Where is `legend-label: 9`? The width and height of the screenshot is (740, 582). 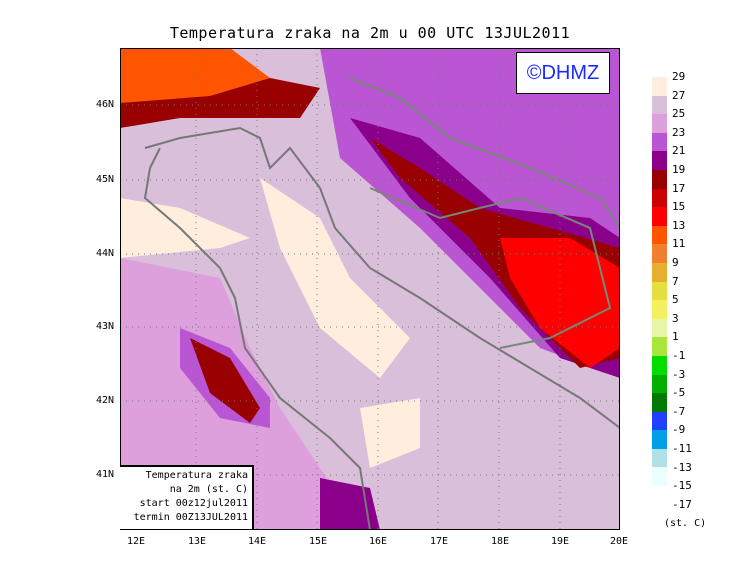 legend-label: 9 is located at coordinates (675, 262).